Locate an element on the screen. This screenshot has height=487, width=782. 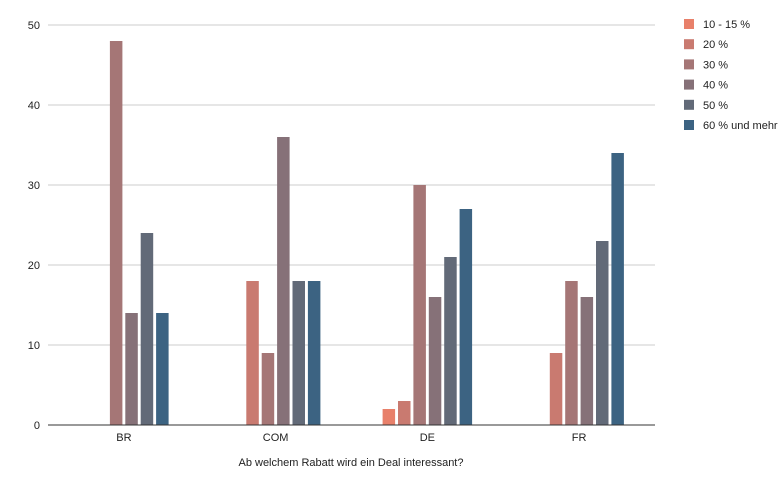
y-tick-label: 20 is located at coordinates (34, 266).